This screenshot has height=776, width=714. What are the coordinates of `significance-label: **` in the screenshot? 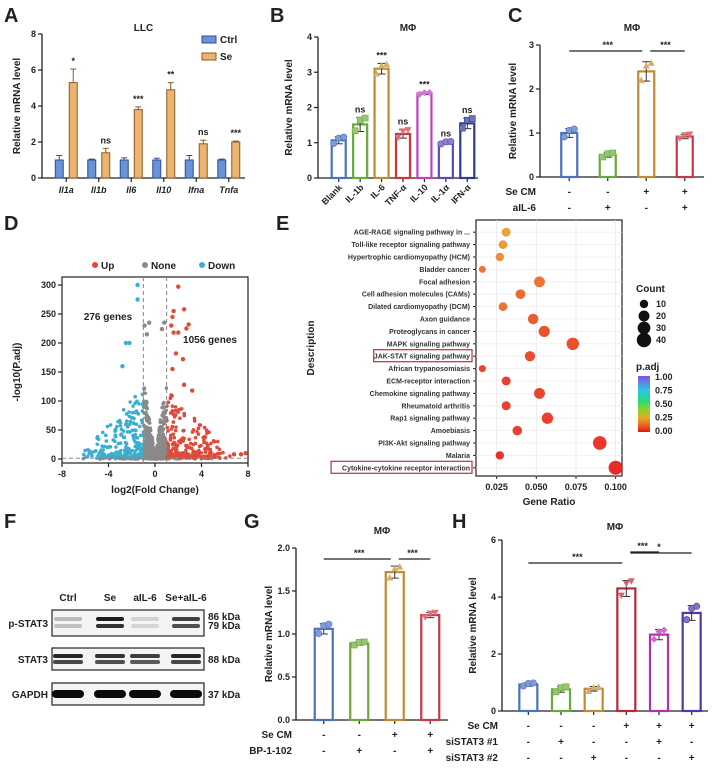 It's located at (171, 75).